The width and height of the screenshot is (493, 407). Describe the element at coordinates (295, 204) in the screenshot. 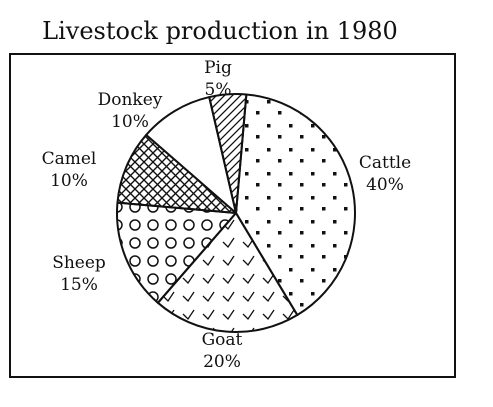

I see `pie-slice-cattle` at that location.